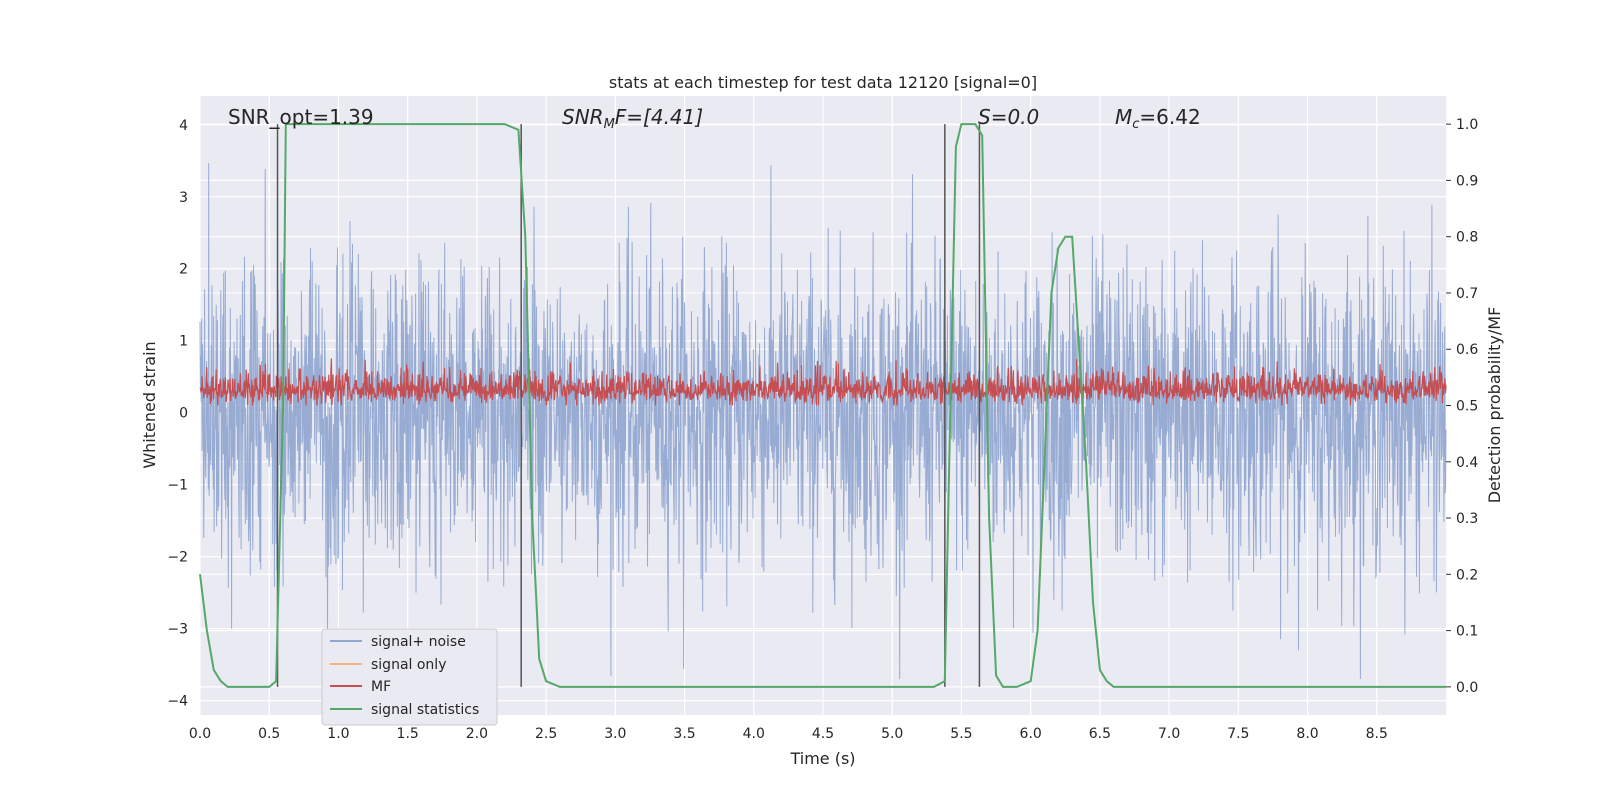 This screenshot has width=1600, height=800. What do you see at coordinates (183, 270) in the screenshot?
I see `y-left-tick-label: 2` at bounding box center [183, 270].